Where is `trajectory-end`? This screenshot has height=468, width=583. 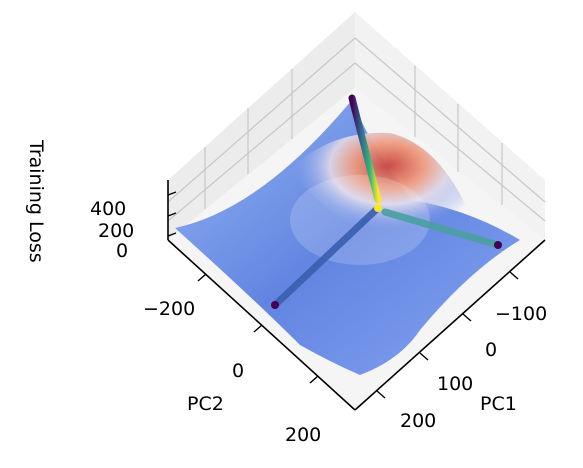
trajectory-end is located at coordinates (378, 208).